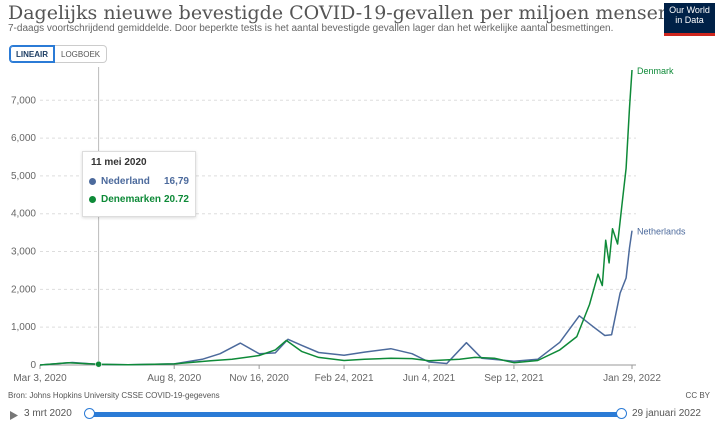 This screenshot has height=428, width=720. Describe the element at coordinates (23, 289) in the screenshot. I see `y-tick-label: 2,000` at that location.